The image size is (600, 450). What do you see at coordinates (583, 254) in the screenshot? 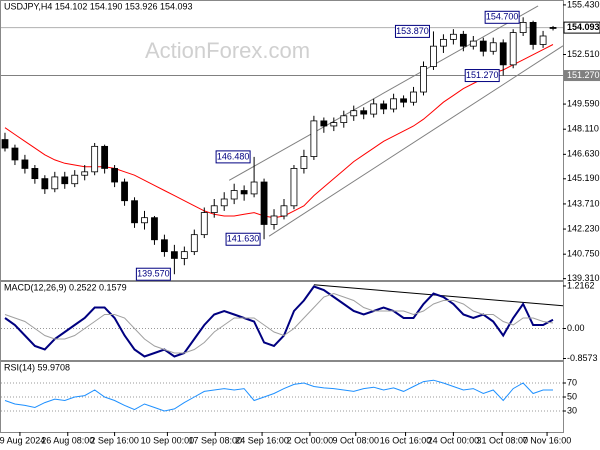
I see `y-tick-label: 140.750` at bounding box center [583, 254].